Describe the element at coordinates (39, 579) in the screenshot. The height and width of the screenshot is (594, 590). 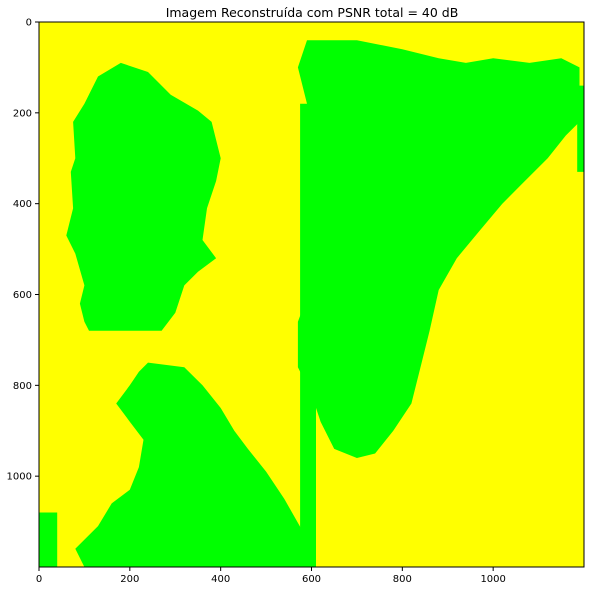
I see `x-tick-label: 0` at that location.